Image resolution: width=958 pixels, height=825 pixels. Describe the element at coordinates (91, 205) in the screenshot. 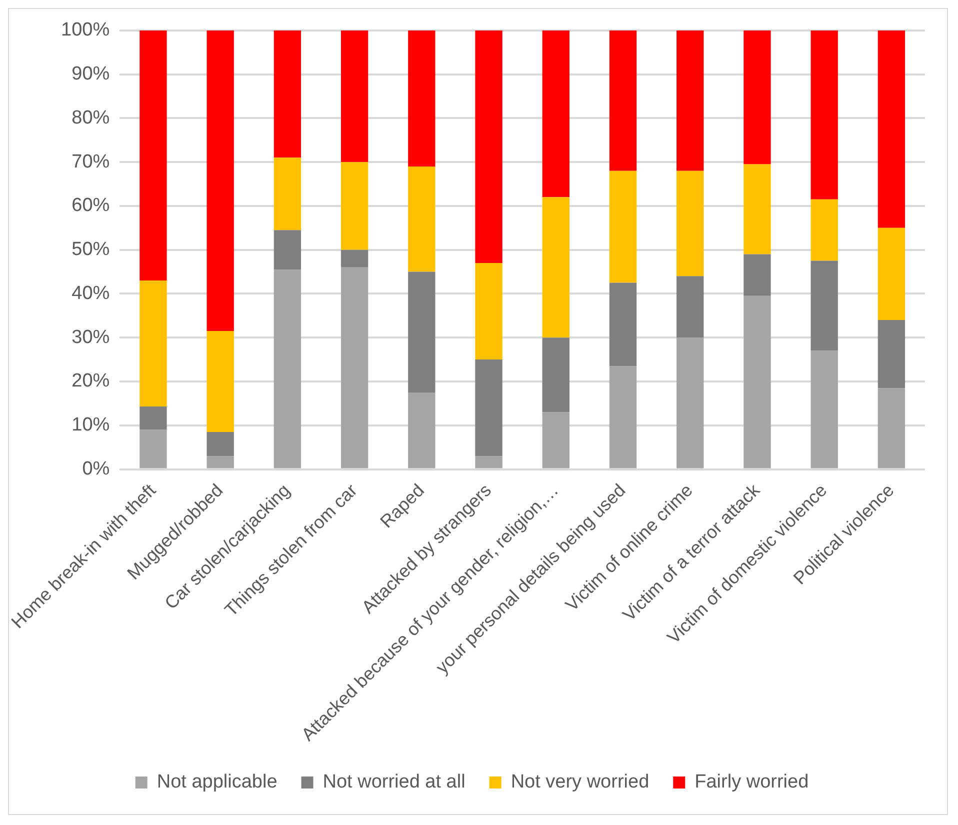

I see `y-tick-label: 60%` at that location.